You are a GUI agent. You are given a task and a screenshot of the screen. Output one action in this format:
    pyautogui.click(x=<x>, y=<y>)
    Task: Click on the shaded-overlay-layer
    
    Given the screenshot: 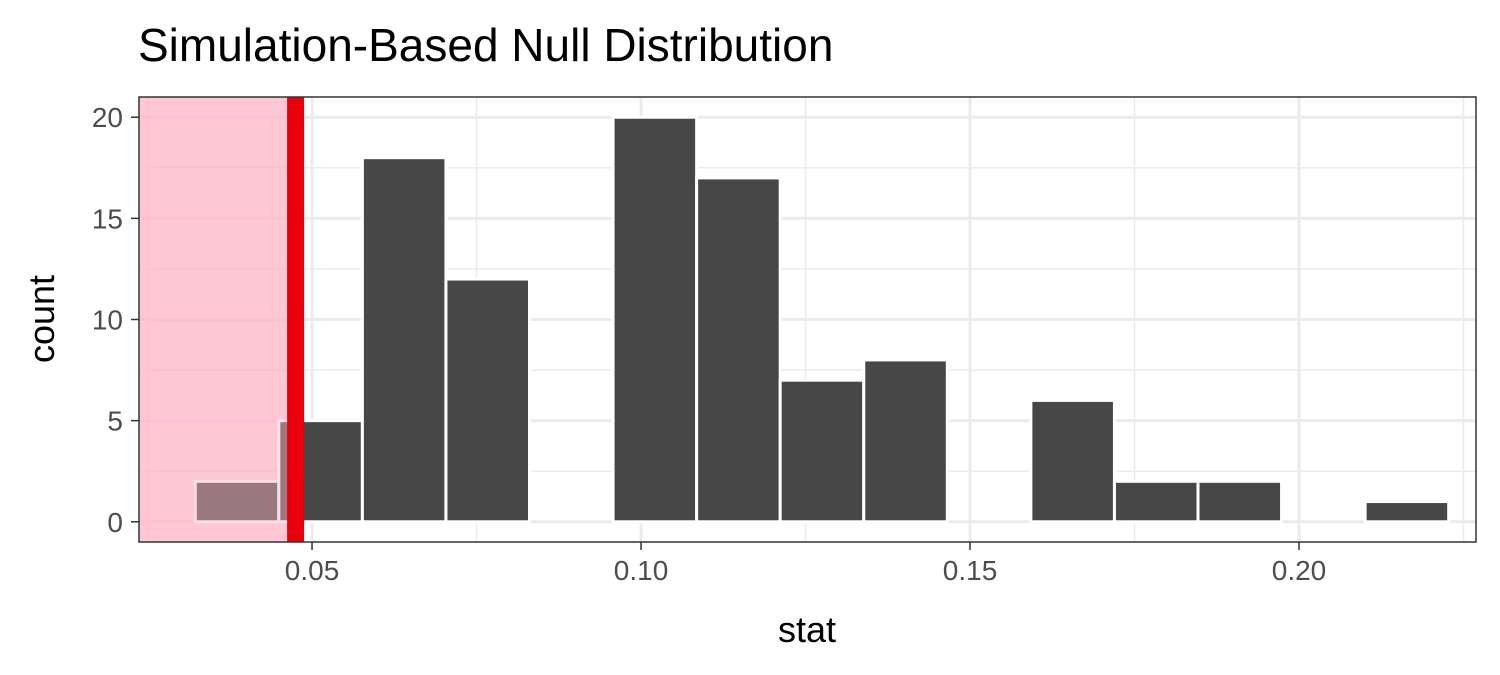 What is the action you would take?
    pyautogui.click(x=217, y=319)
    